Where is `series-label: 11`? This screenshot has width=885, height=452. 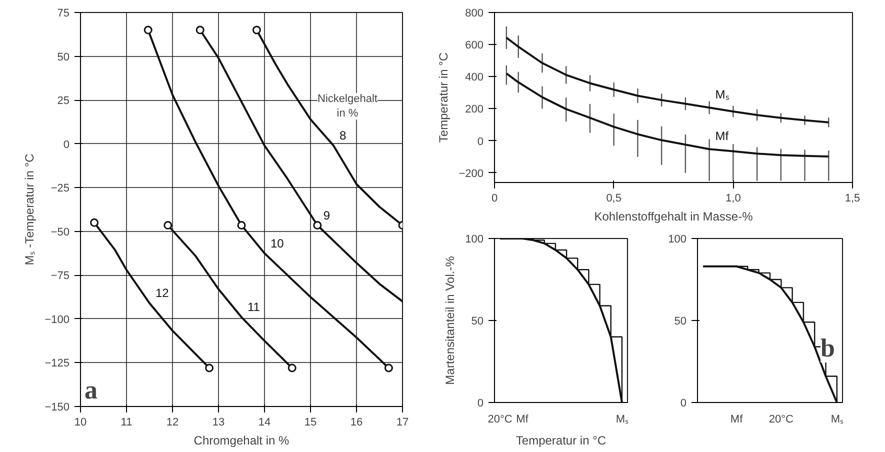
series-label: 11 is located at coordinates (254, 307).